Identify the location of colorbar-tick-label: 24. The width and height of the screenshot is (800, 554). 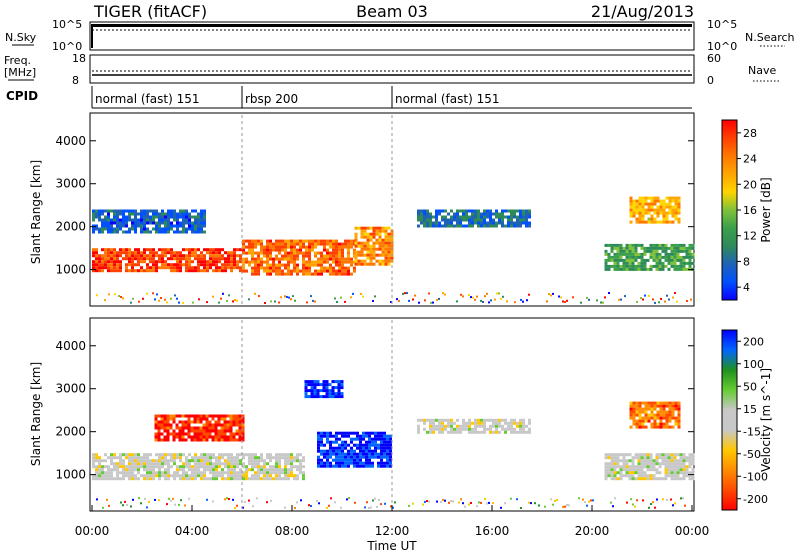
(750, 159).